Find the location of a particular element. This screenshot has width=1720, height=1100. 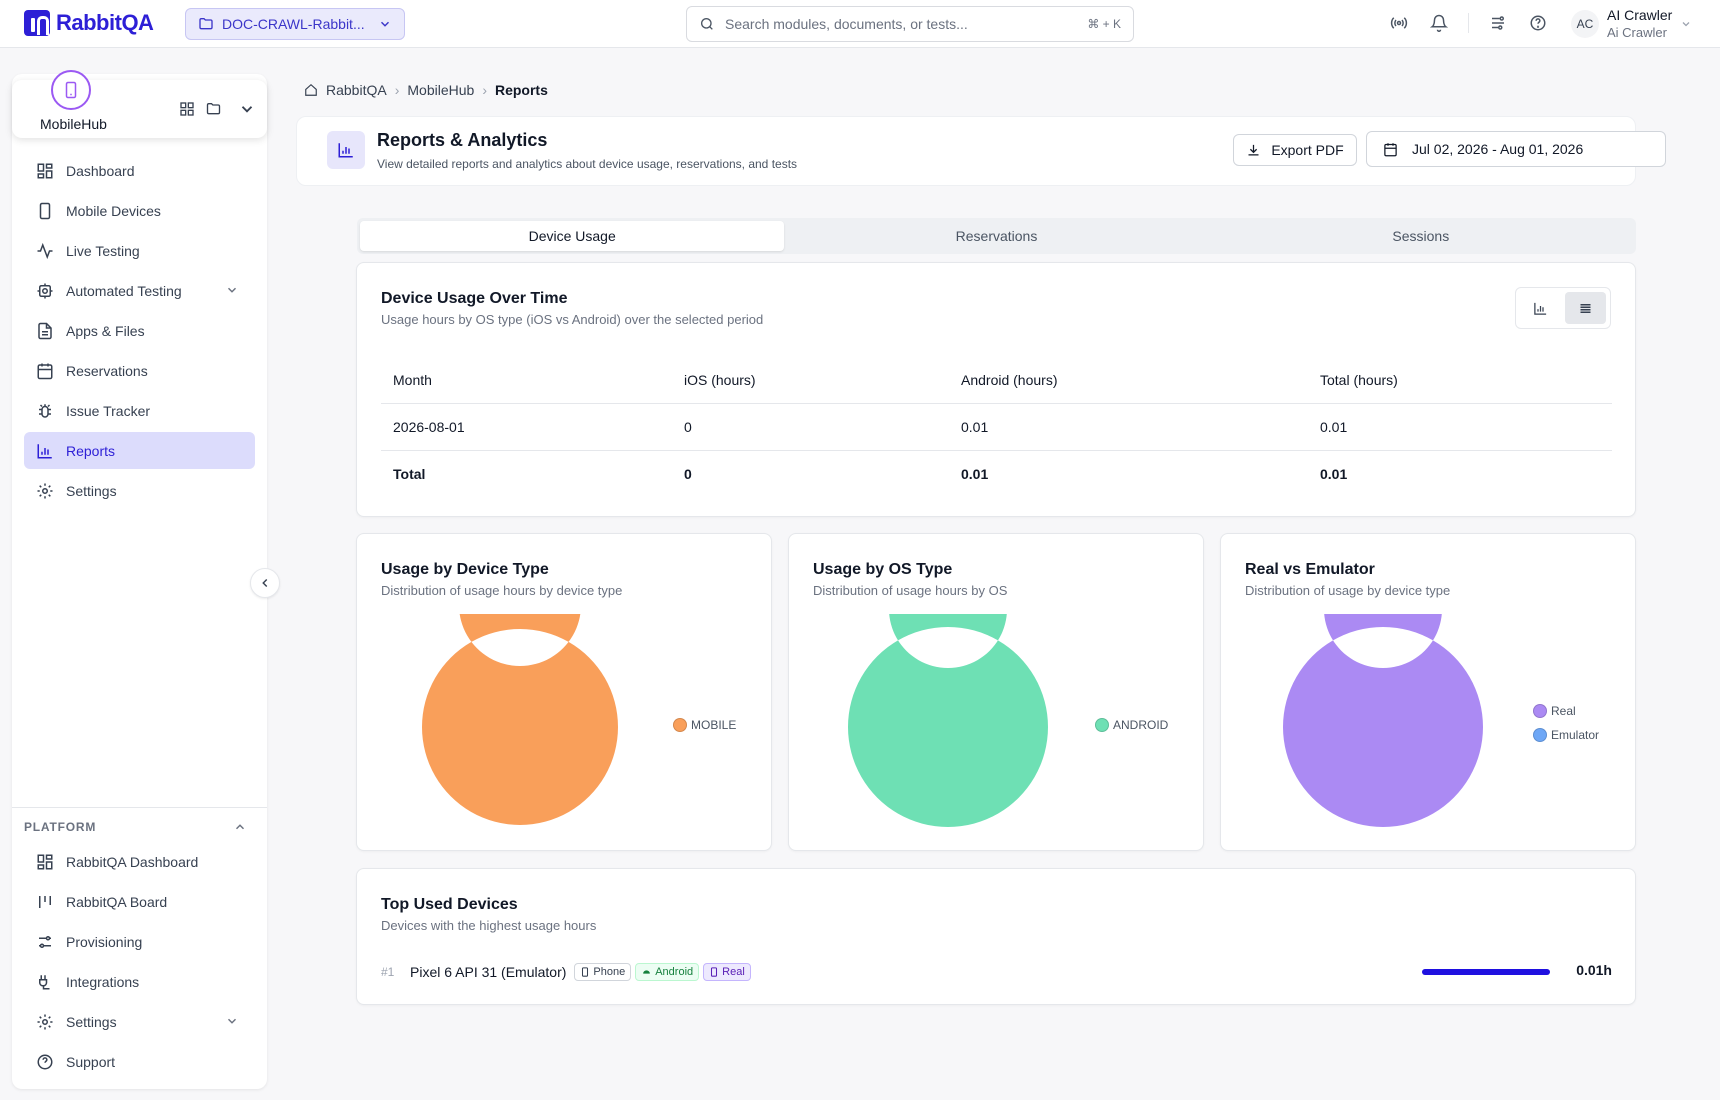

gear-icon is located at coordinates (45, 491).